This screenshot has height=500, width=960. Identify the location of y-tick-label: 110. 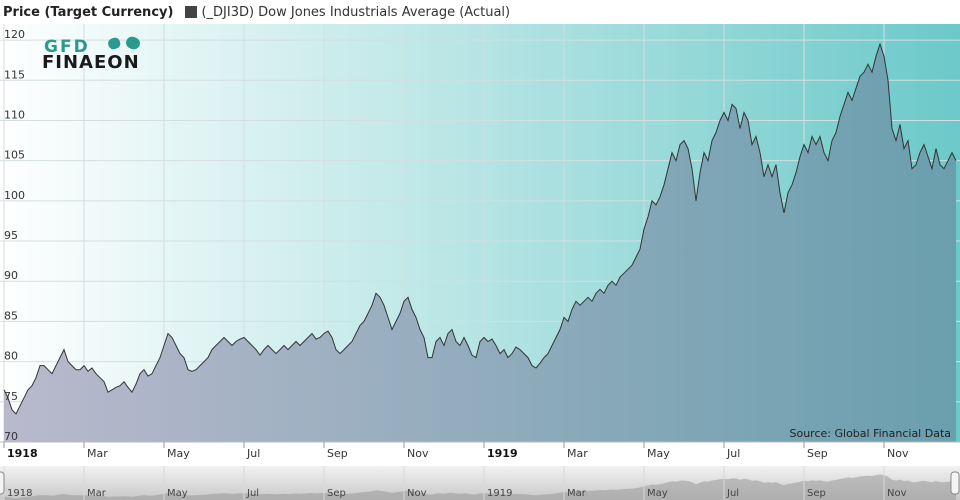
(14, 114).